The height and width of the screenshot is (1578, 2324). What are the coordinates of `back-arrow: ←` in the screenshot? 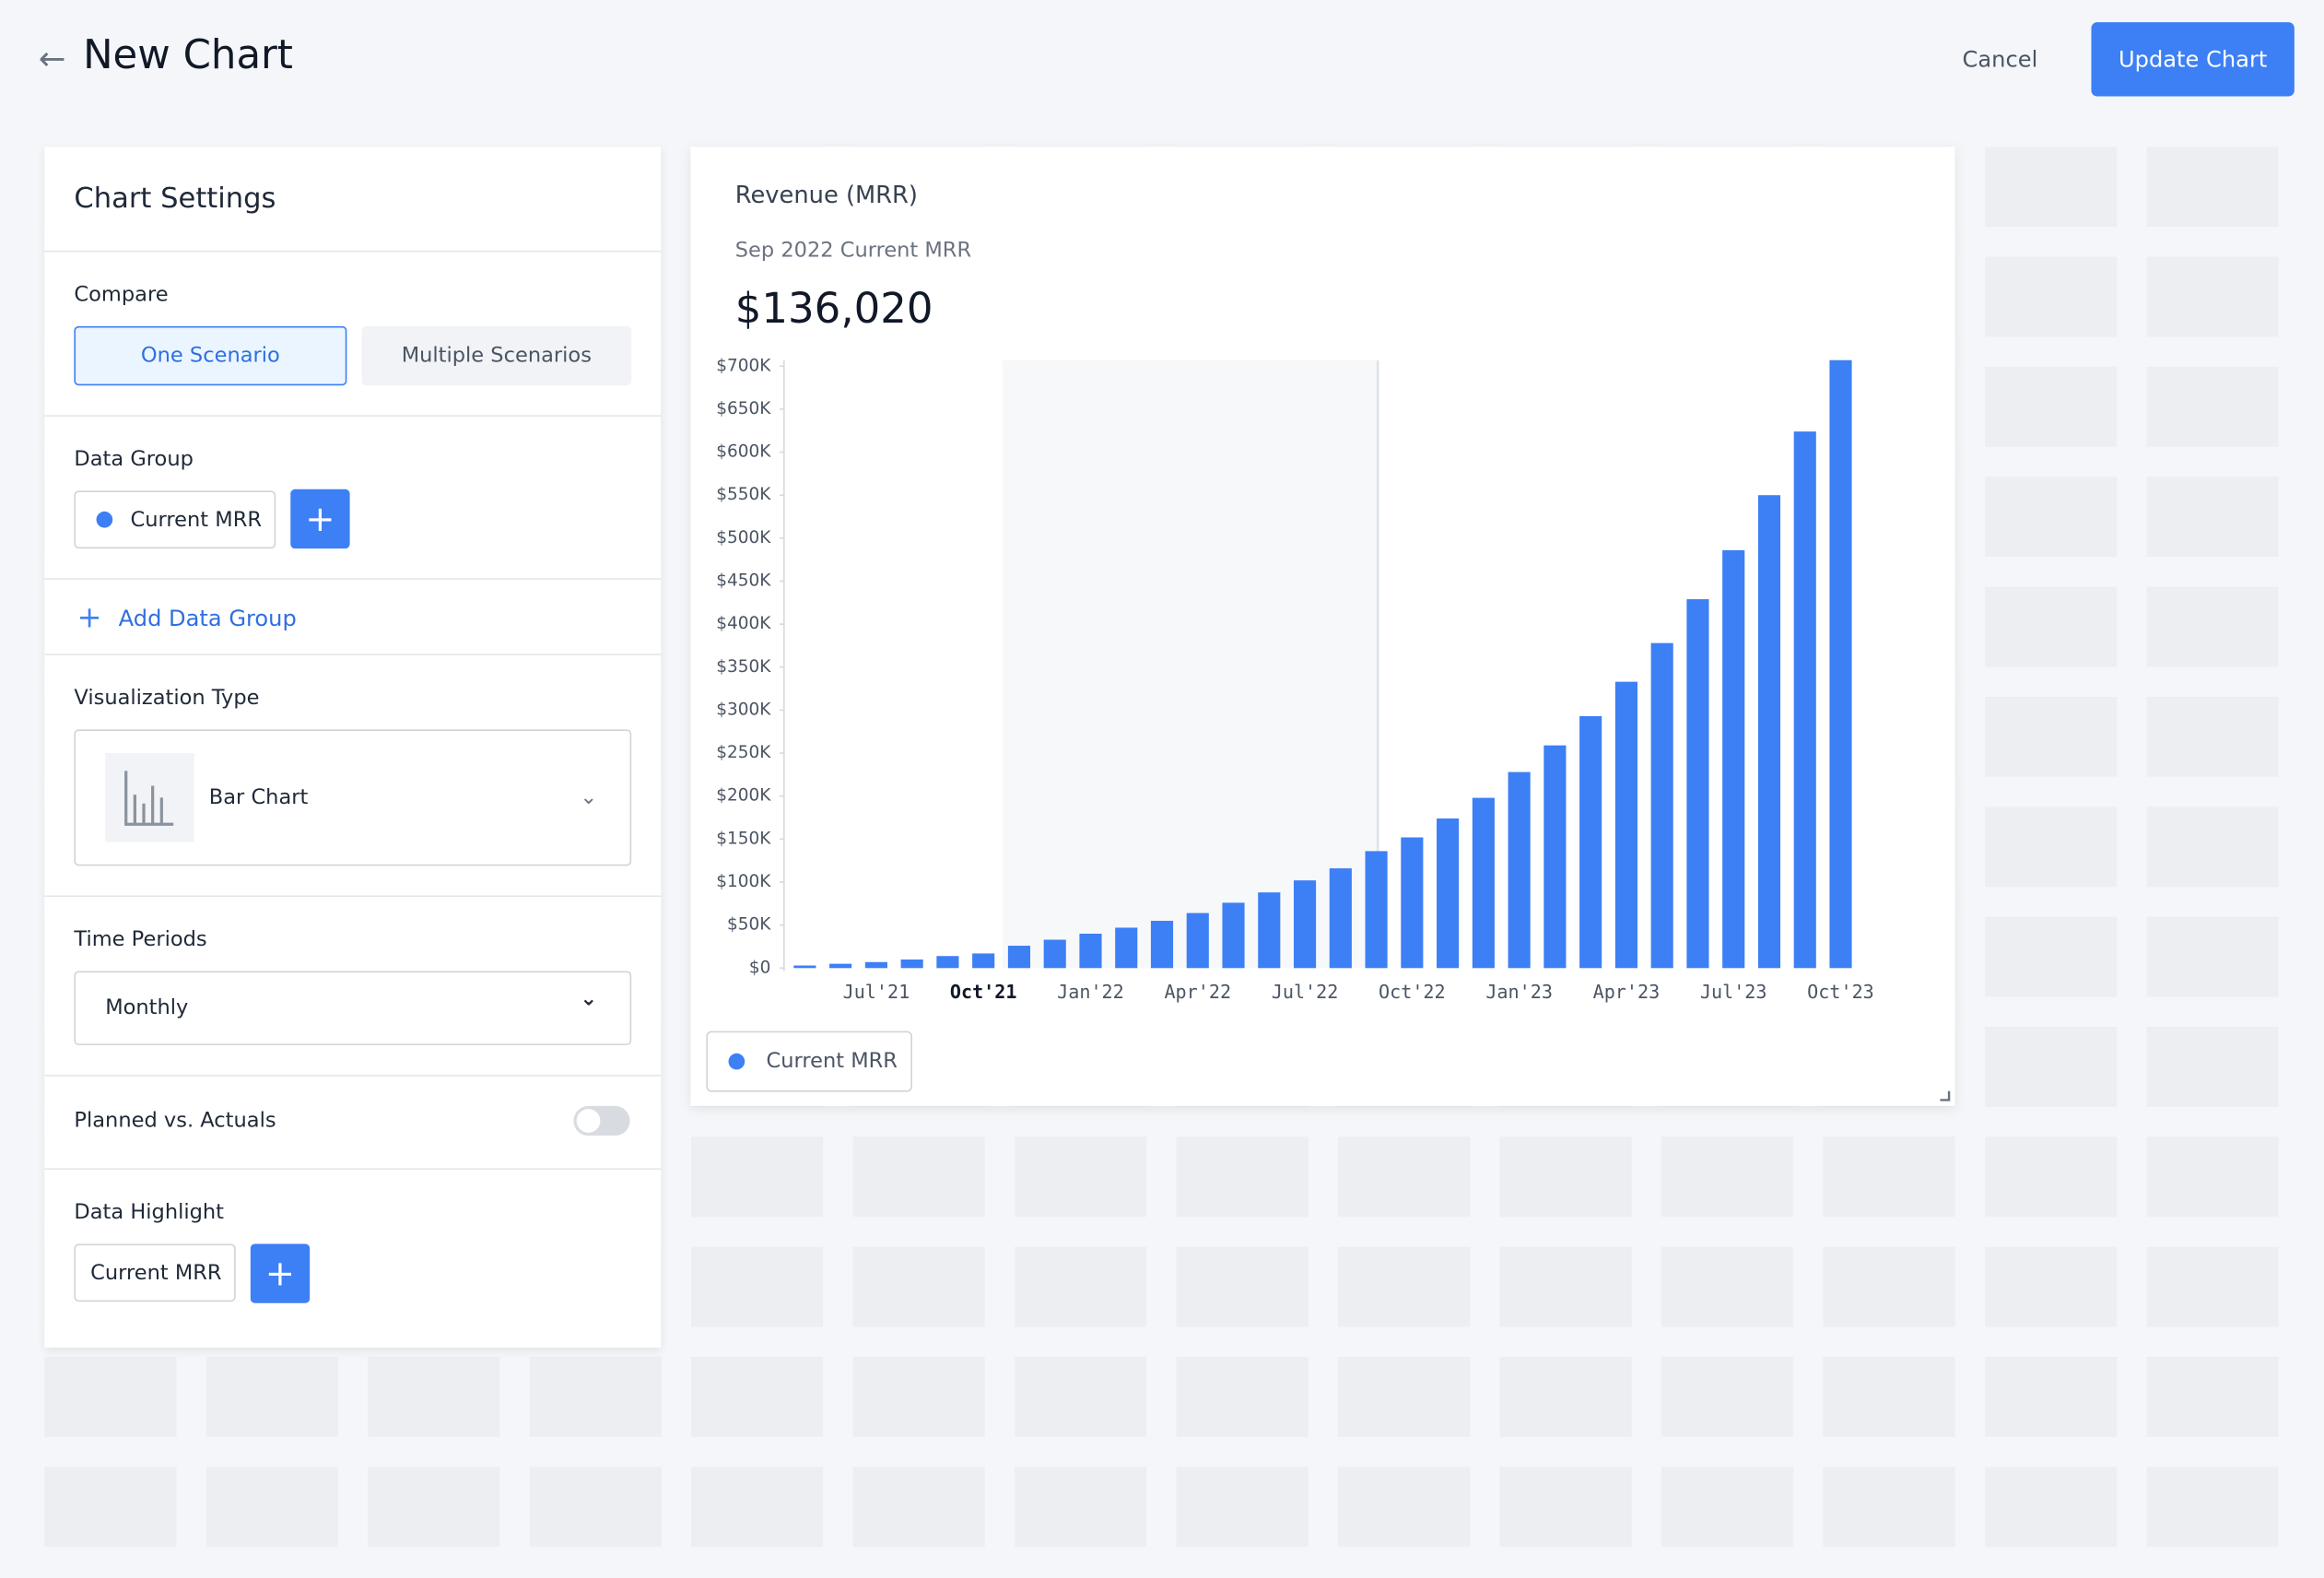 It's located at (52, 60).